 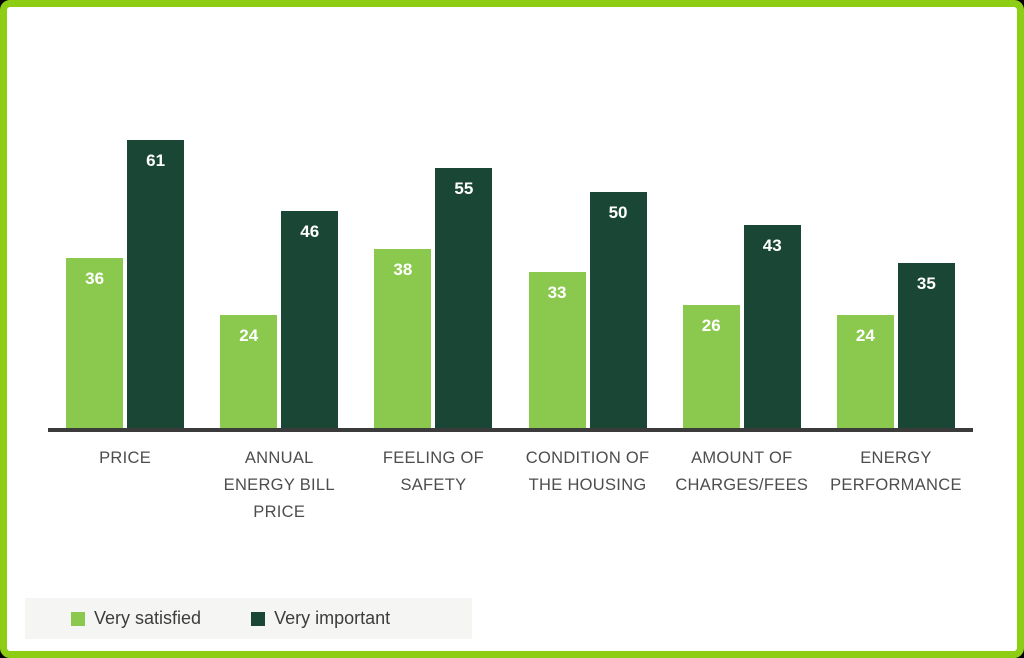 I want to click on bar-value-label: 61, so click(x=156, y=160).